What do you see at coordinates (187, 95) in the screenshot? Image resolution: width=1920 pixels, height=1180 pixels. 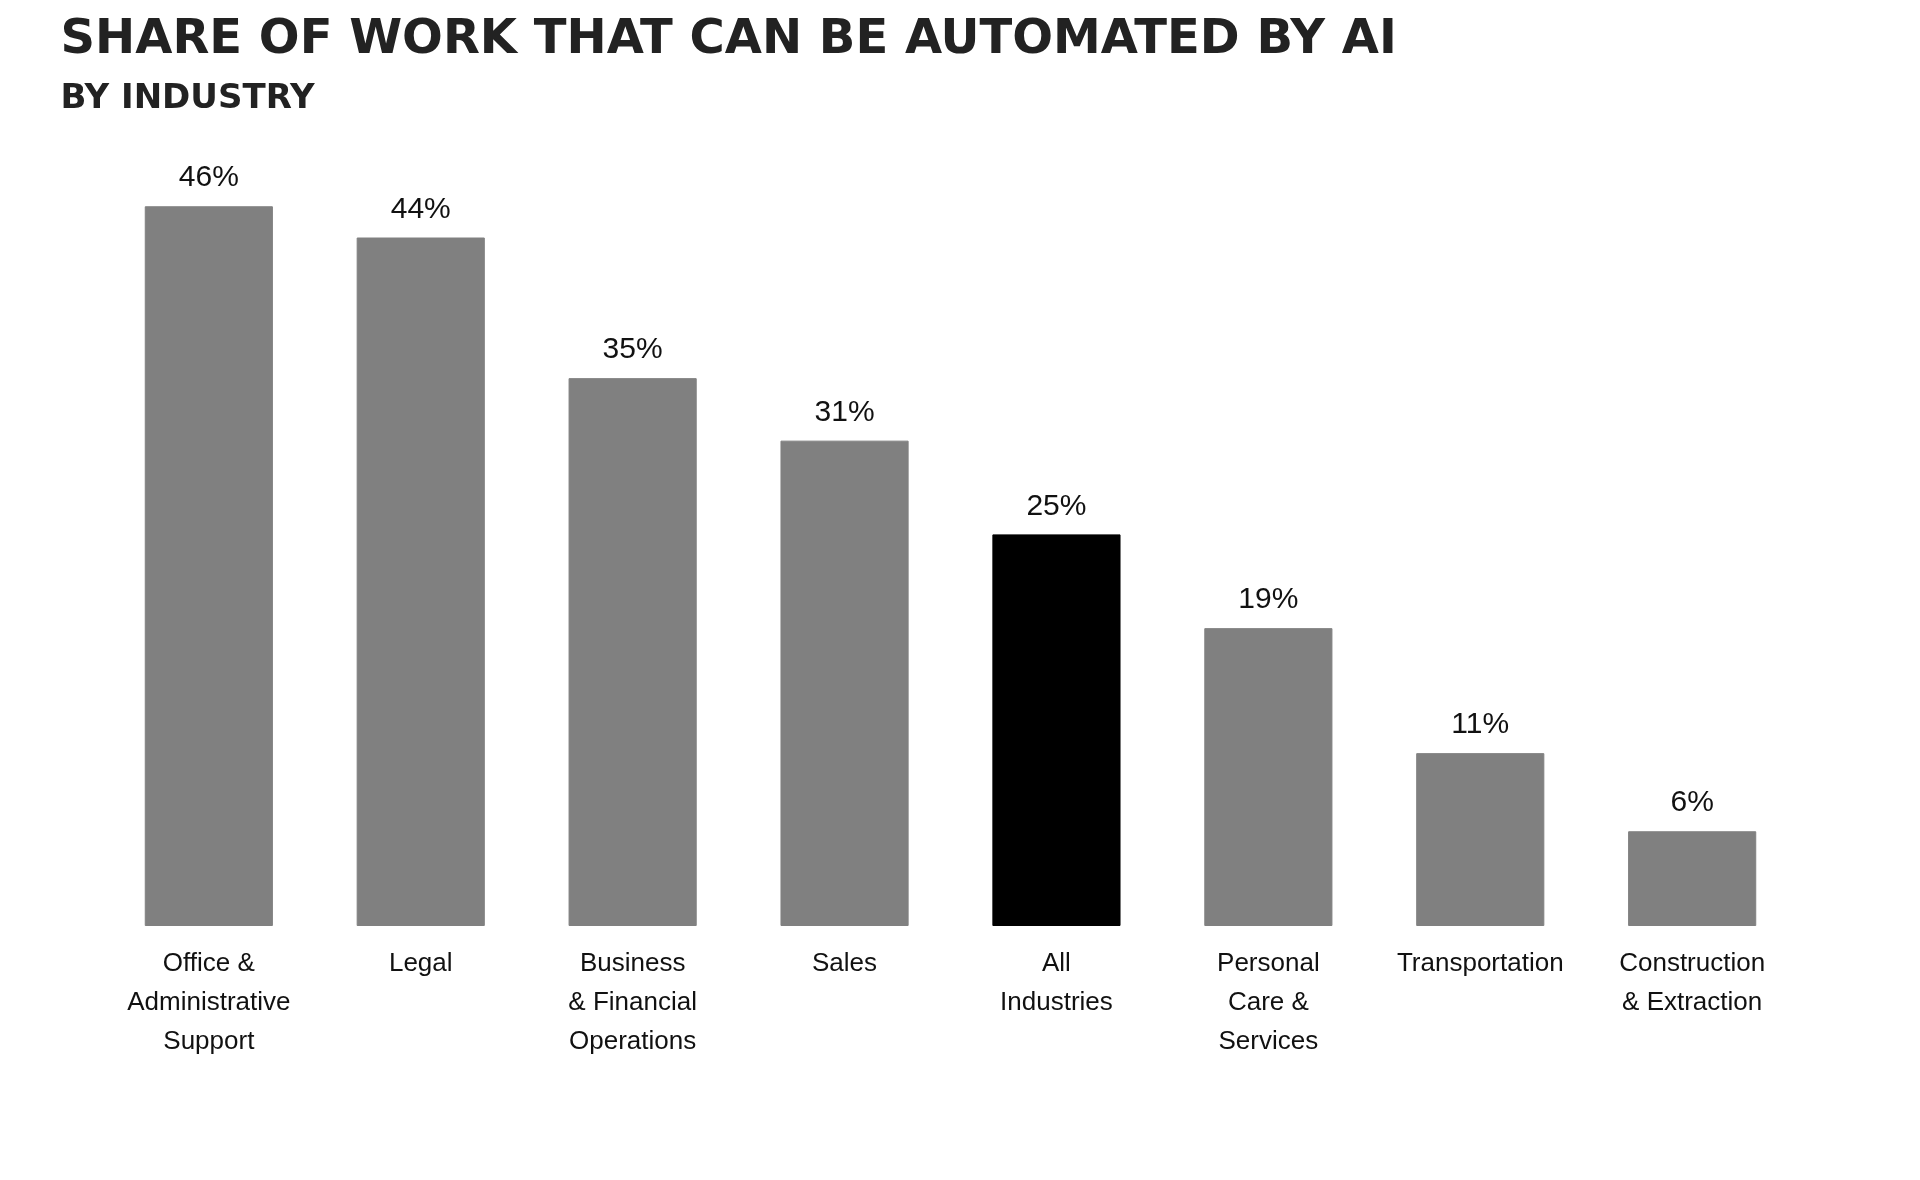 I see `chart-subtitle: BY INDUSTRY` at bounding box center [187, 95].